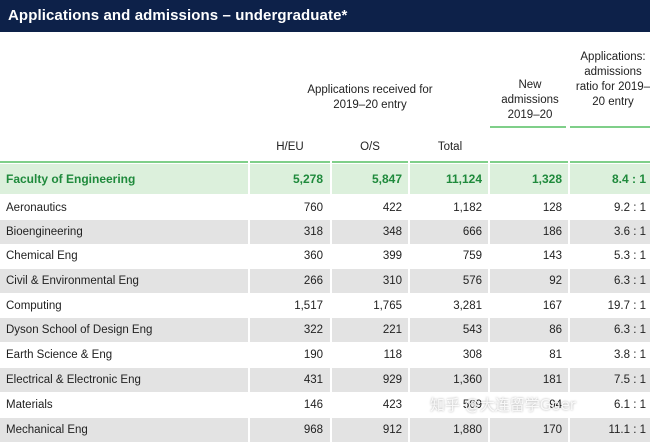  Describe the element at coordinates (124, 162) in the screenshot. I see `faculty-rule-name` at that location.